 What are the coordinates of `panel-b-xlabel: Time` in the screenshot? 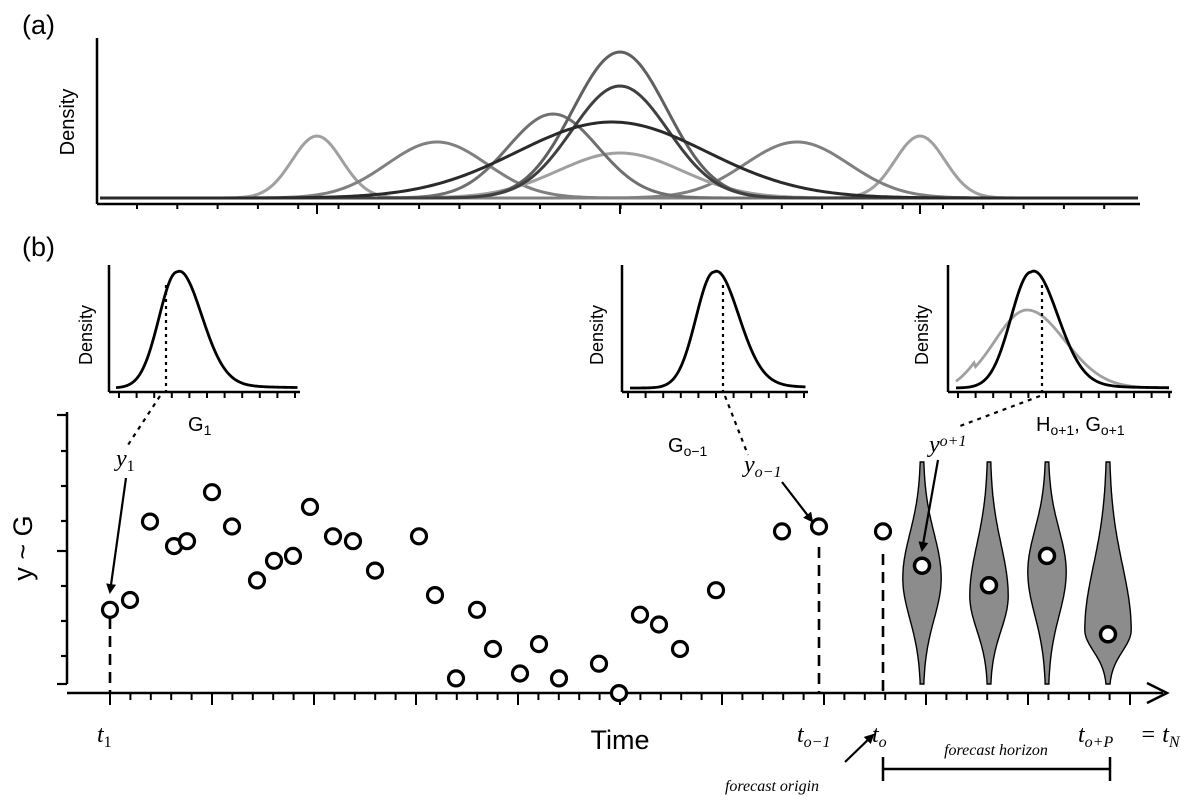 It's located at (620, 740).